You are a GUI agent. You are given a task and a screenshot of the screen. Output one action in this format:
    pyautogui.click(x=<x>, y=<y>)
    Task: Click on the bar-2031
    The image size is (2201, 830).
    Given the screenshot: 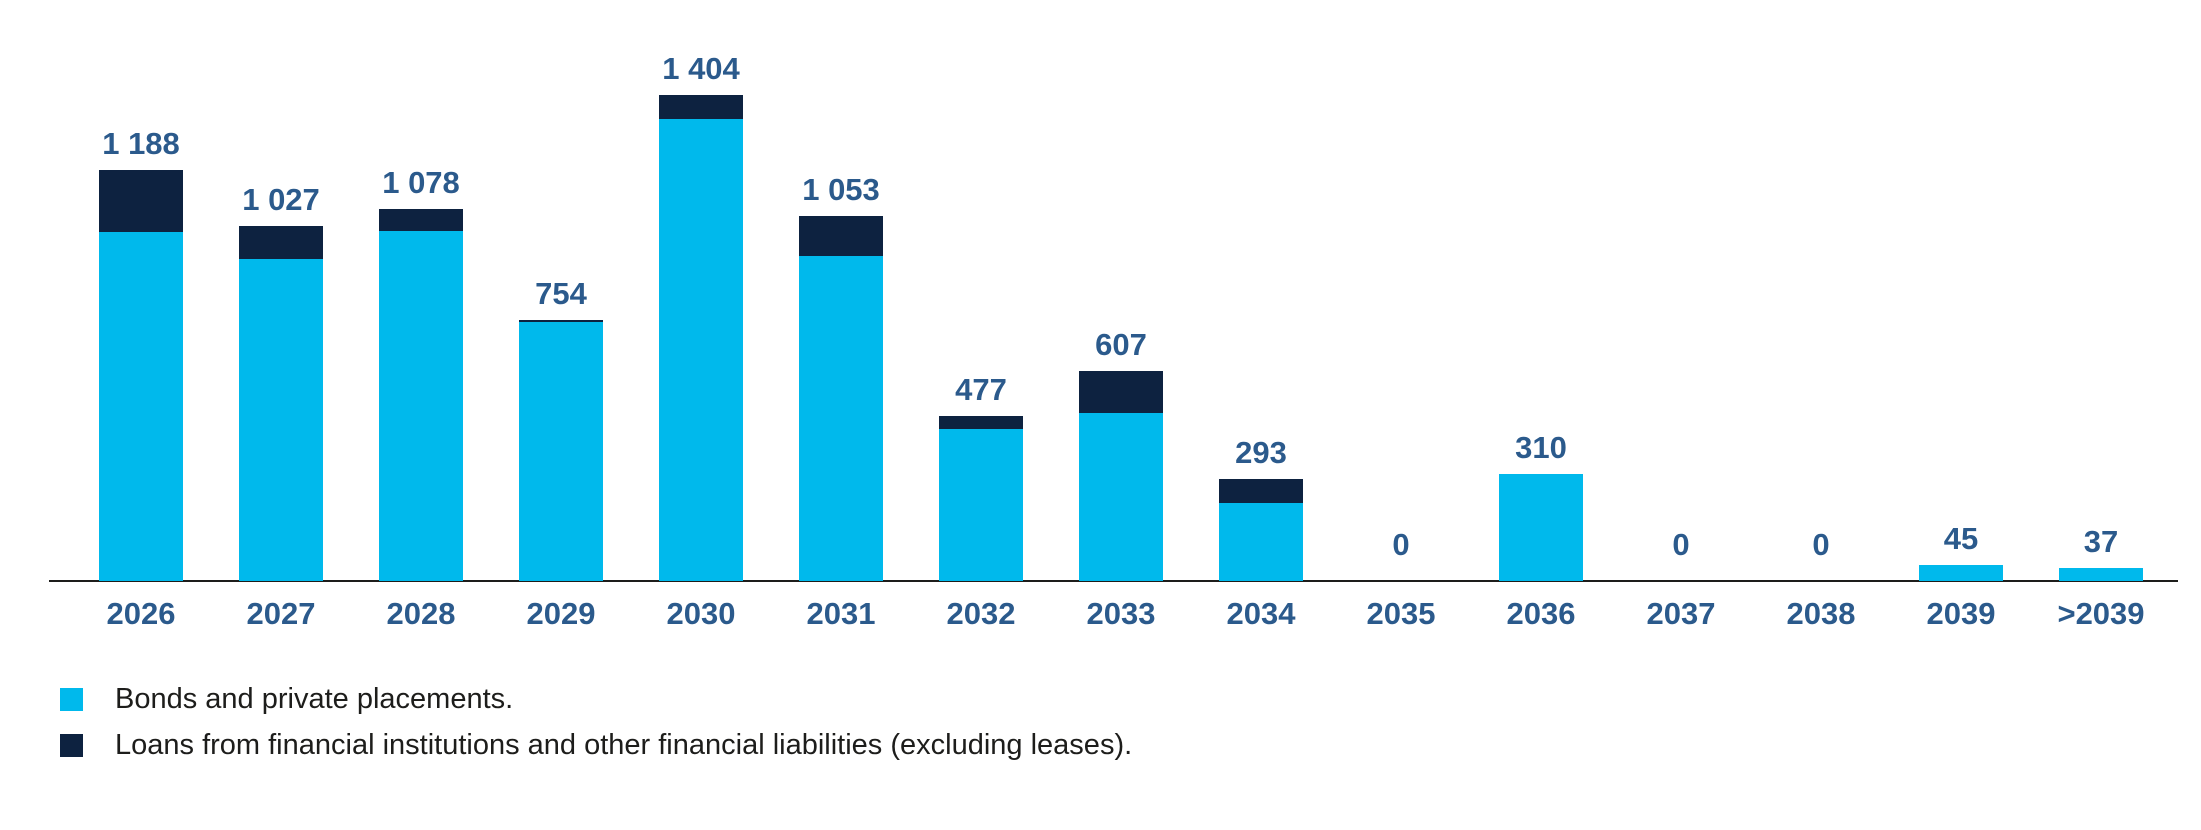 What is the action you would take?
    pyautogui.click(x=841, y=398)
    